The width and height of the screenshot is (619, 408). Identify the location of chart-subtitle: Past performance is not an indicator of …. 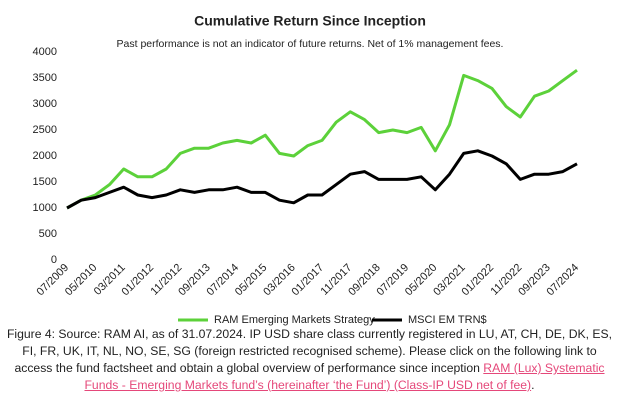
(310, 44).